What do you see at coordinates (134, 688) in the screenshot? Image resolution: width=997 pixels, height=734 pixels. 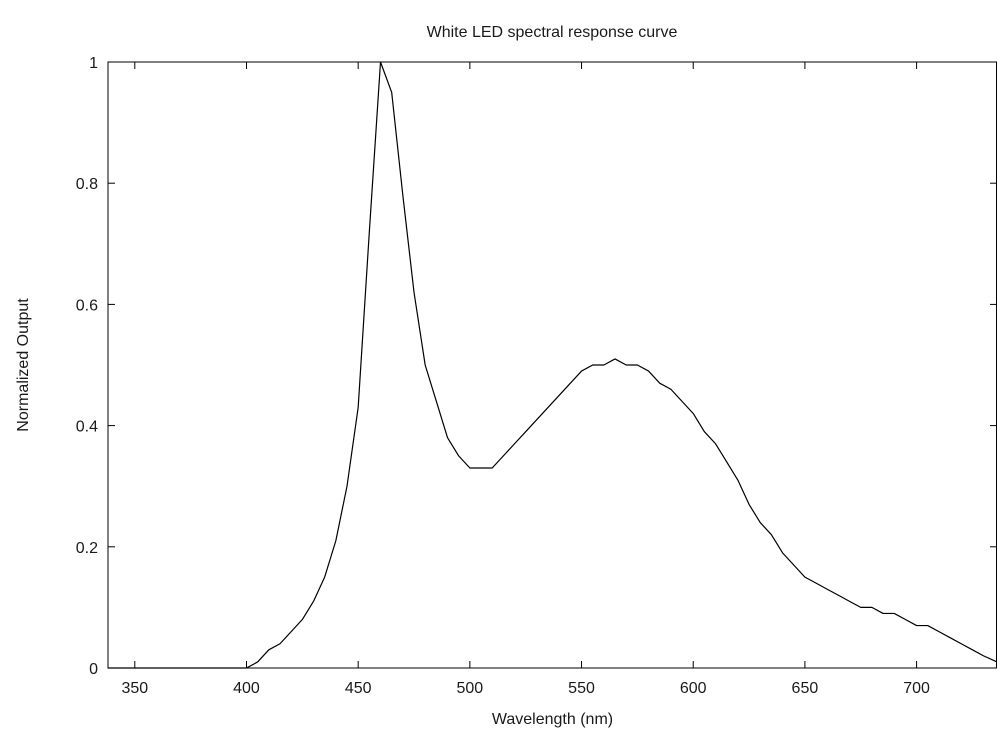 I see `x-tick-label: 350` at bounding box center [134, 688].